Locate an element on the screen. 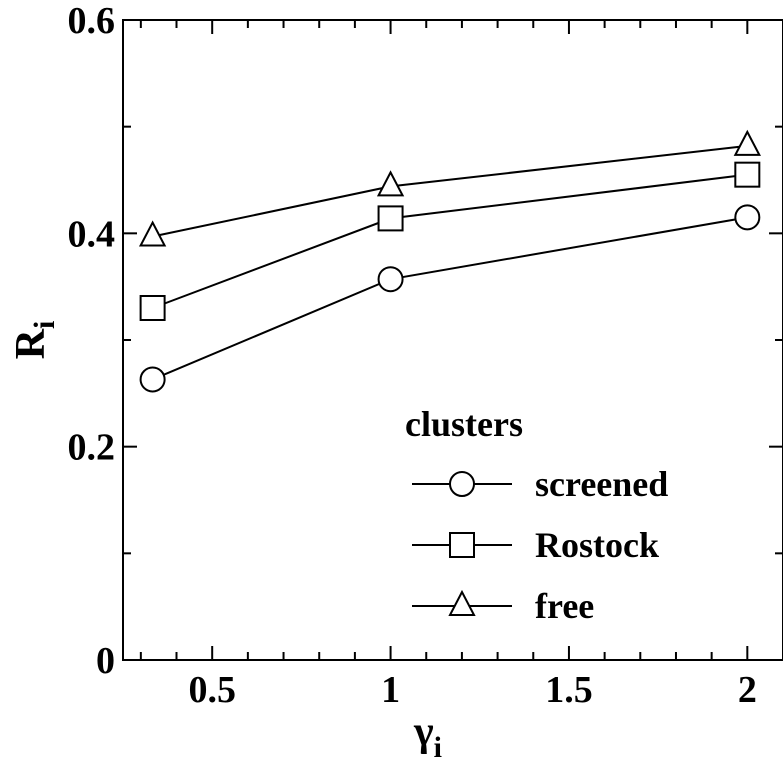 The height and width of the screenshot is (778, 783). x-tick-label: 0.5 is located at coordinates (212, 690).